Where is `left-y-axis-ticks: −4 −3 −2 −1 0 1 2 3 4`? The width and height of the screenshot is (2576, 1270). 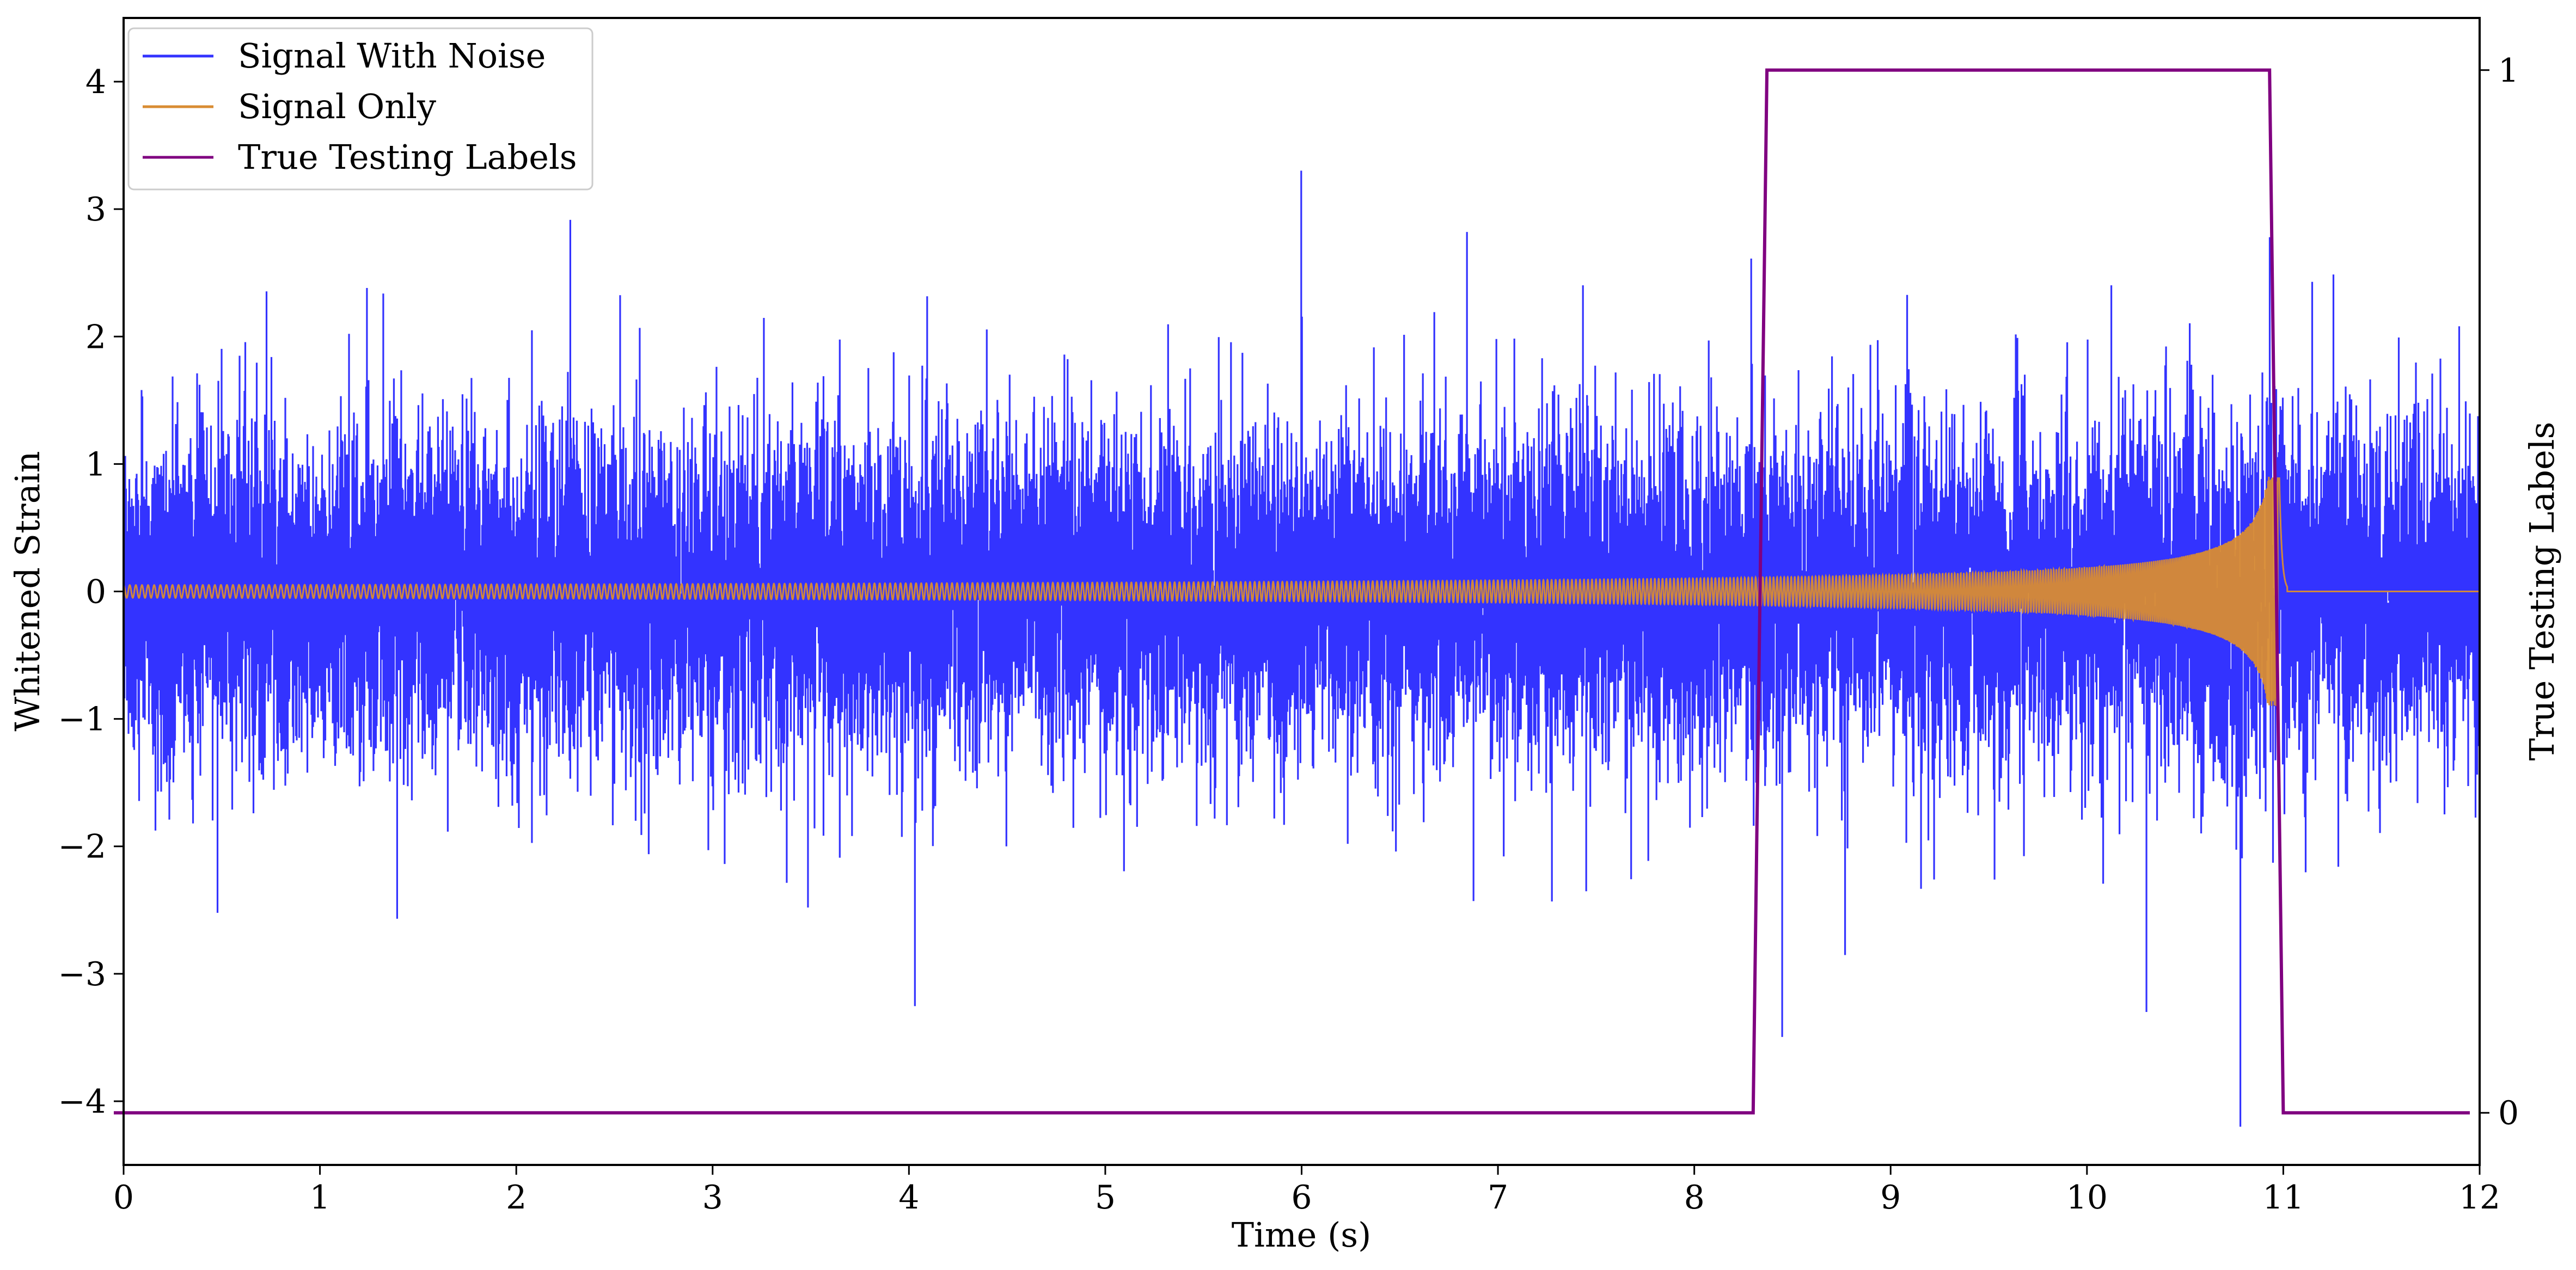
left-y-axis-ticks: −4 −3 −2 −1 0 1 2 3 4 is located at coordinates (91, 592).